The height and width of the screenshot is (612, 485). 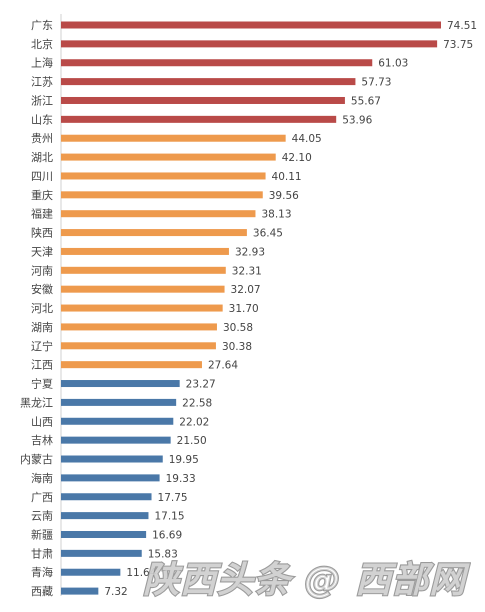 What do you see at coordinates (42, 138) in the screenshot?
I see `category-label: 贵州` at bounding box center [42, 138].